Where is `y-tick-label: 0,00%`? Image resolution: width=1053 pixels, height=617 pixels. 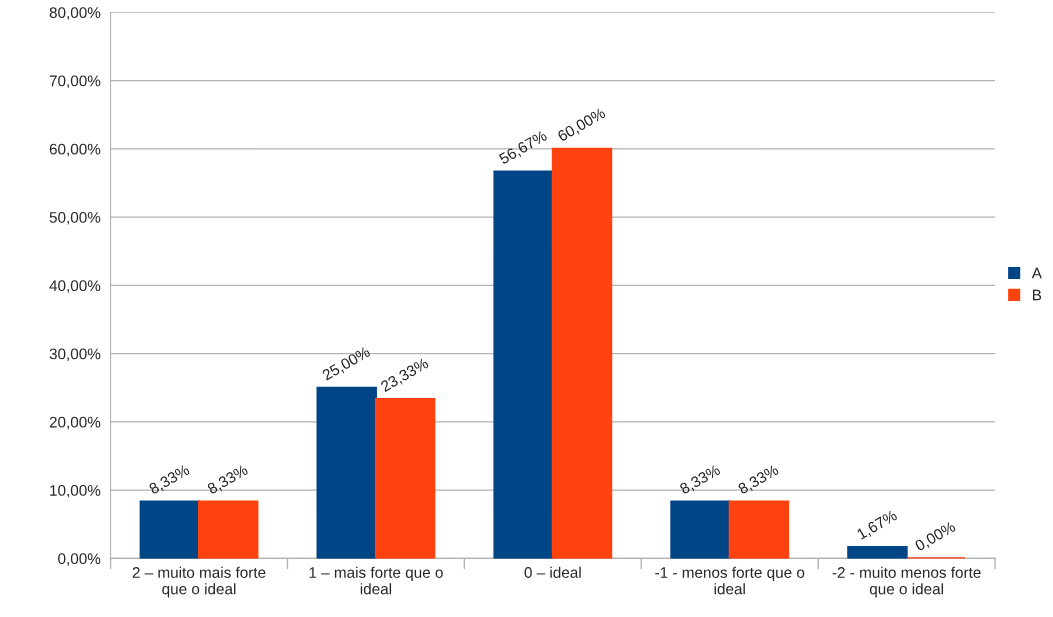
y-tick-label: 0,00% is located at coordinates (79, 559).